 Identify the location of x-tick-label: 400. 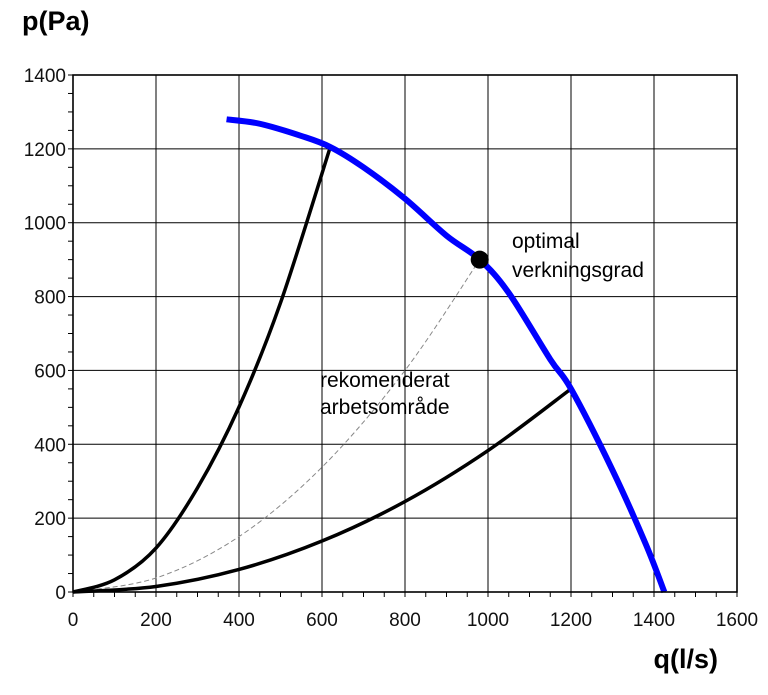
(239, 620).